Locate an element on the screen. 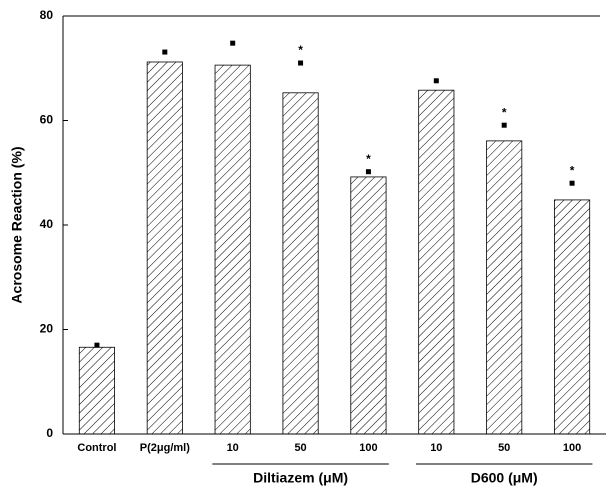  y-tick-label: 0 is located at coordinates (49, 433).